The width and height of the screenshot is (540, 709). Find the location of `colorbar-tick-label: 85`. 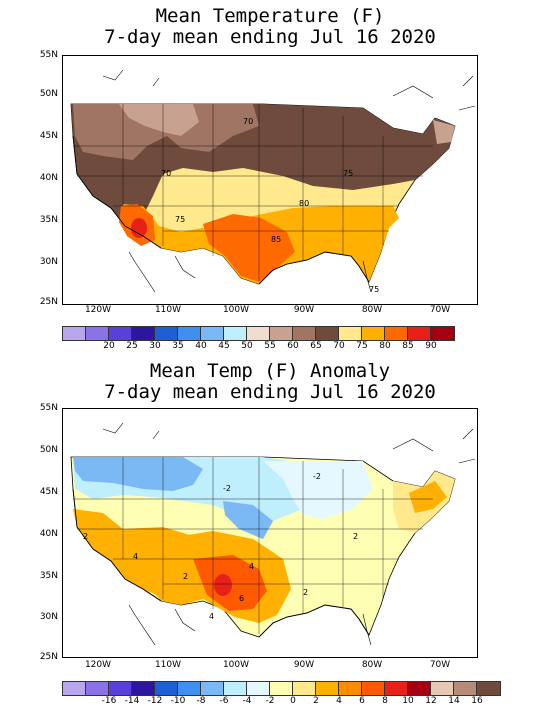

colorbar-tick-label: 85 is located at coordinates (408, 346).